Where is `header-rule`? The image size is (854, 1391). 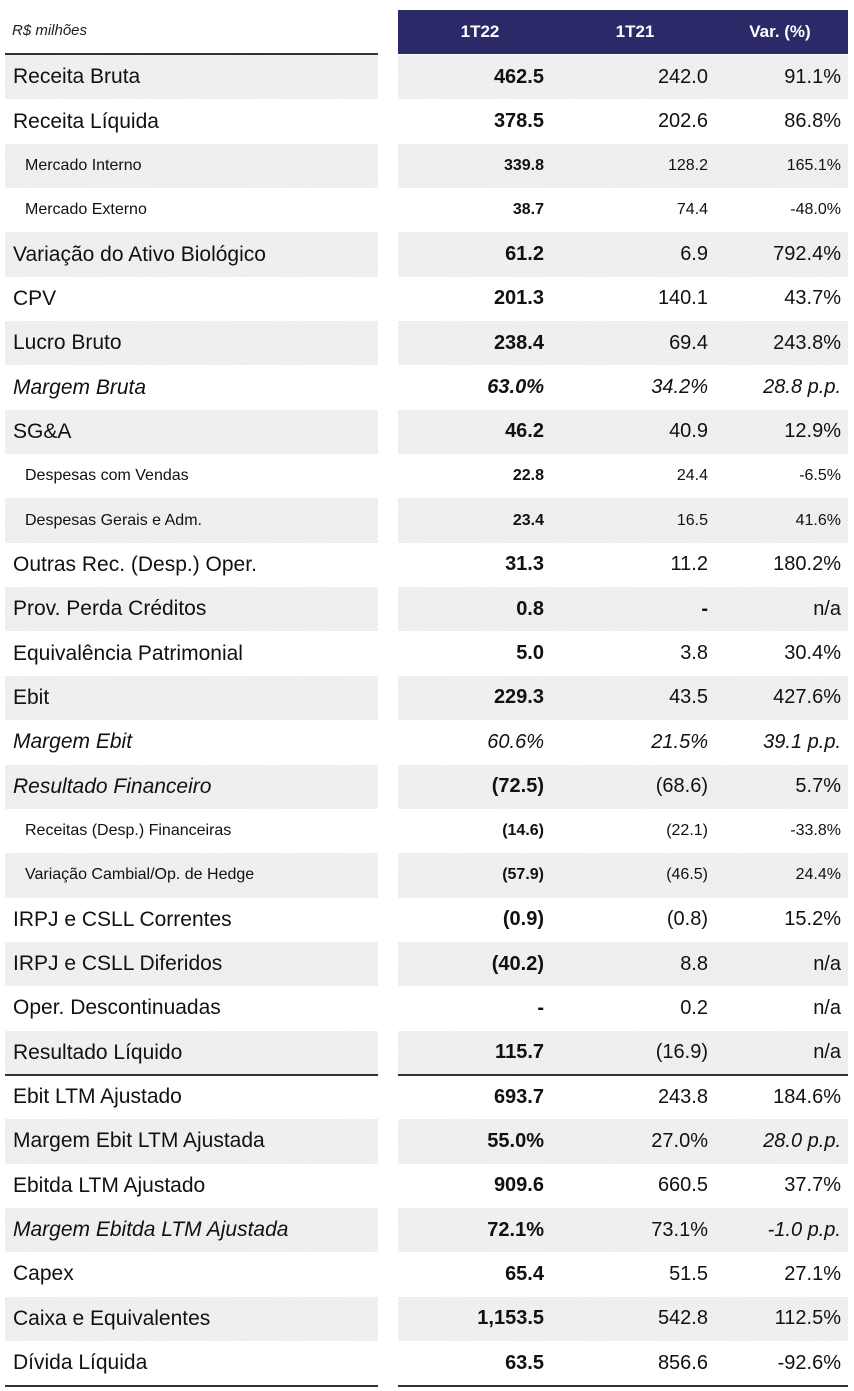 header-rule is located at coordinates (191, 54).